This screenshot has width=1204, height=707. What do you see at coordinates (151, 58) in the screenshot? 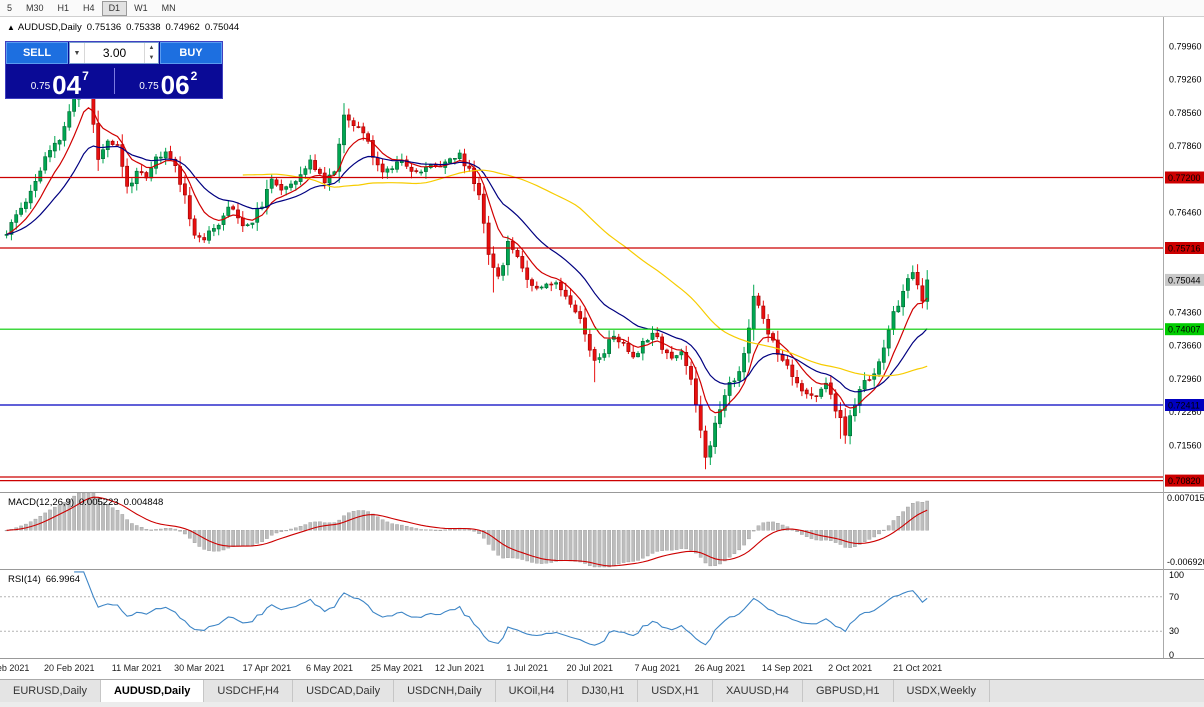
I see `volume-down-icon: ▼` at bounding box center [151, 58].